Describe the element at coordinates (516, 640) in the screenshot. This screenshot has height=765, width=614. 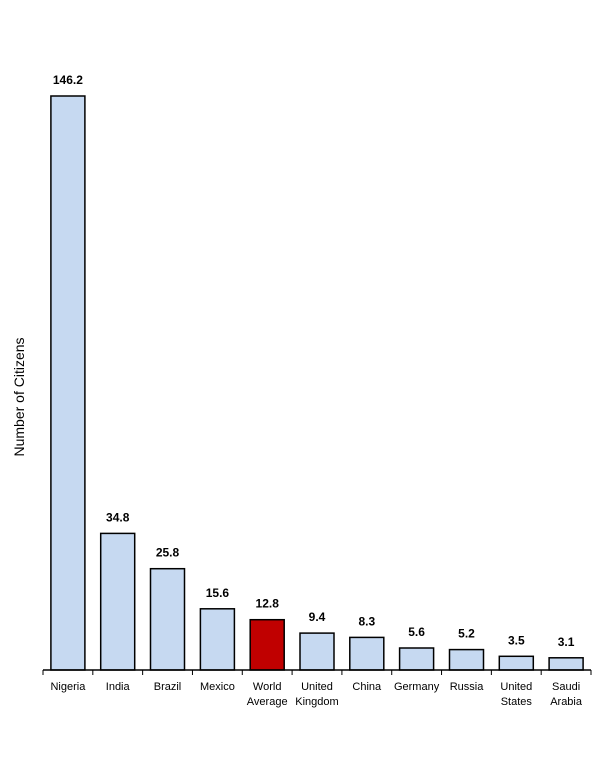
I see `bar-value-label: 3.5` at that location.